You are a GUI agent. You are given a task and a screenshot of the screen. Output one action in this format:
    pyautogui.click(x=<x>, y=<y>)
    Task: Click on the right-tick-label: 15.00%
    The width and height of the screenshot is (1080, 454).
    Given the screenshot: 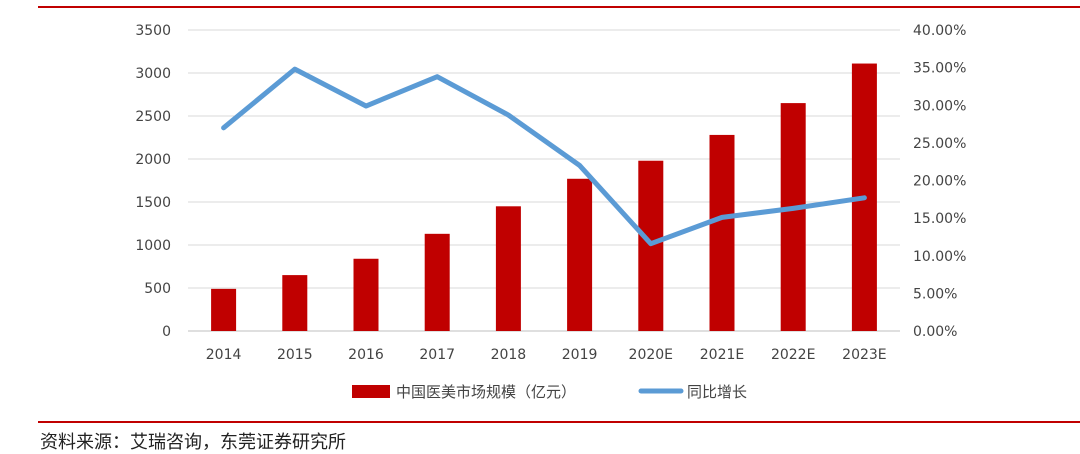 What is the action you would take?
    pyautogui.click(x=939, y=219)
    